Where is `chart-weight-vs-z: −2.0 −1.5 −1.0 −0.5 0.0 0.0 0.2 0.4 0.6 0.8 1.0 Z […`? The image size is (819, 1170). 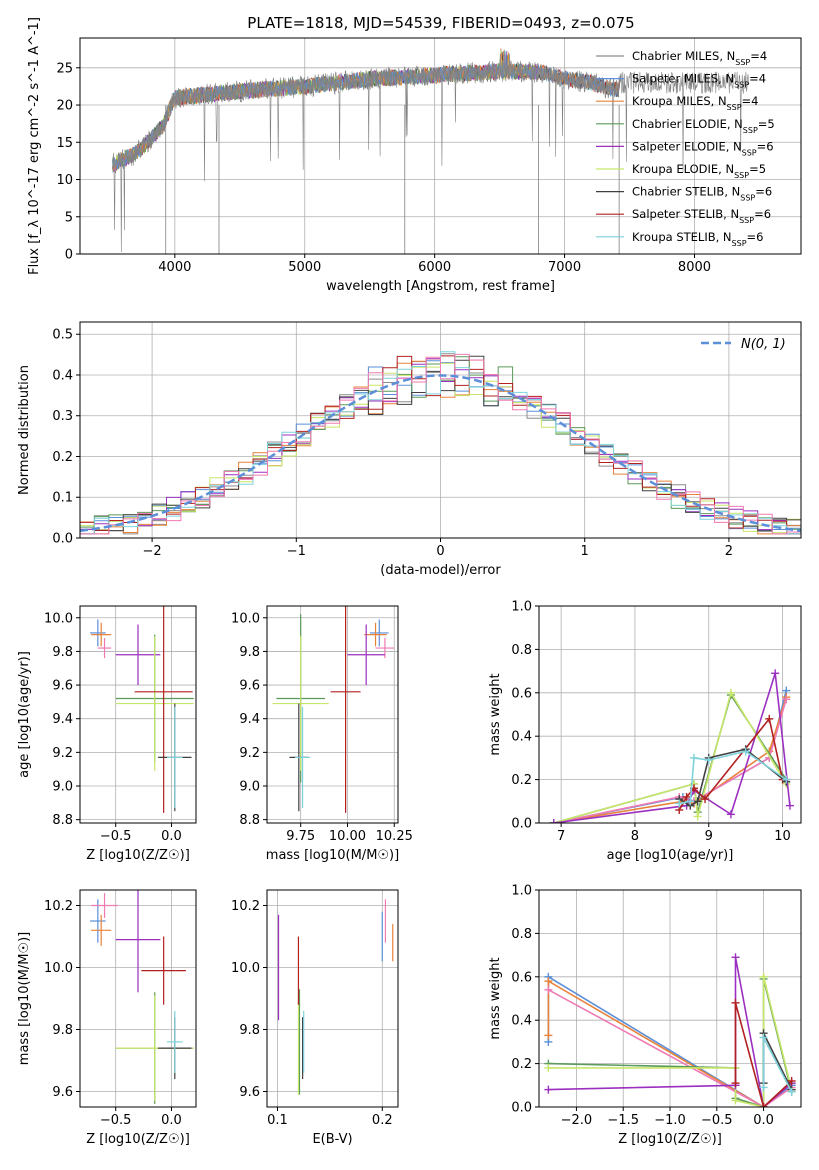 chart-weight-vs-z: −2.0 −1.5 −1.0 −0.5 0.0 0.0 0.2 0.4 0.6 0.8 1.0 Z [… is located at coordinates (645, 1015).